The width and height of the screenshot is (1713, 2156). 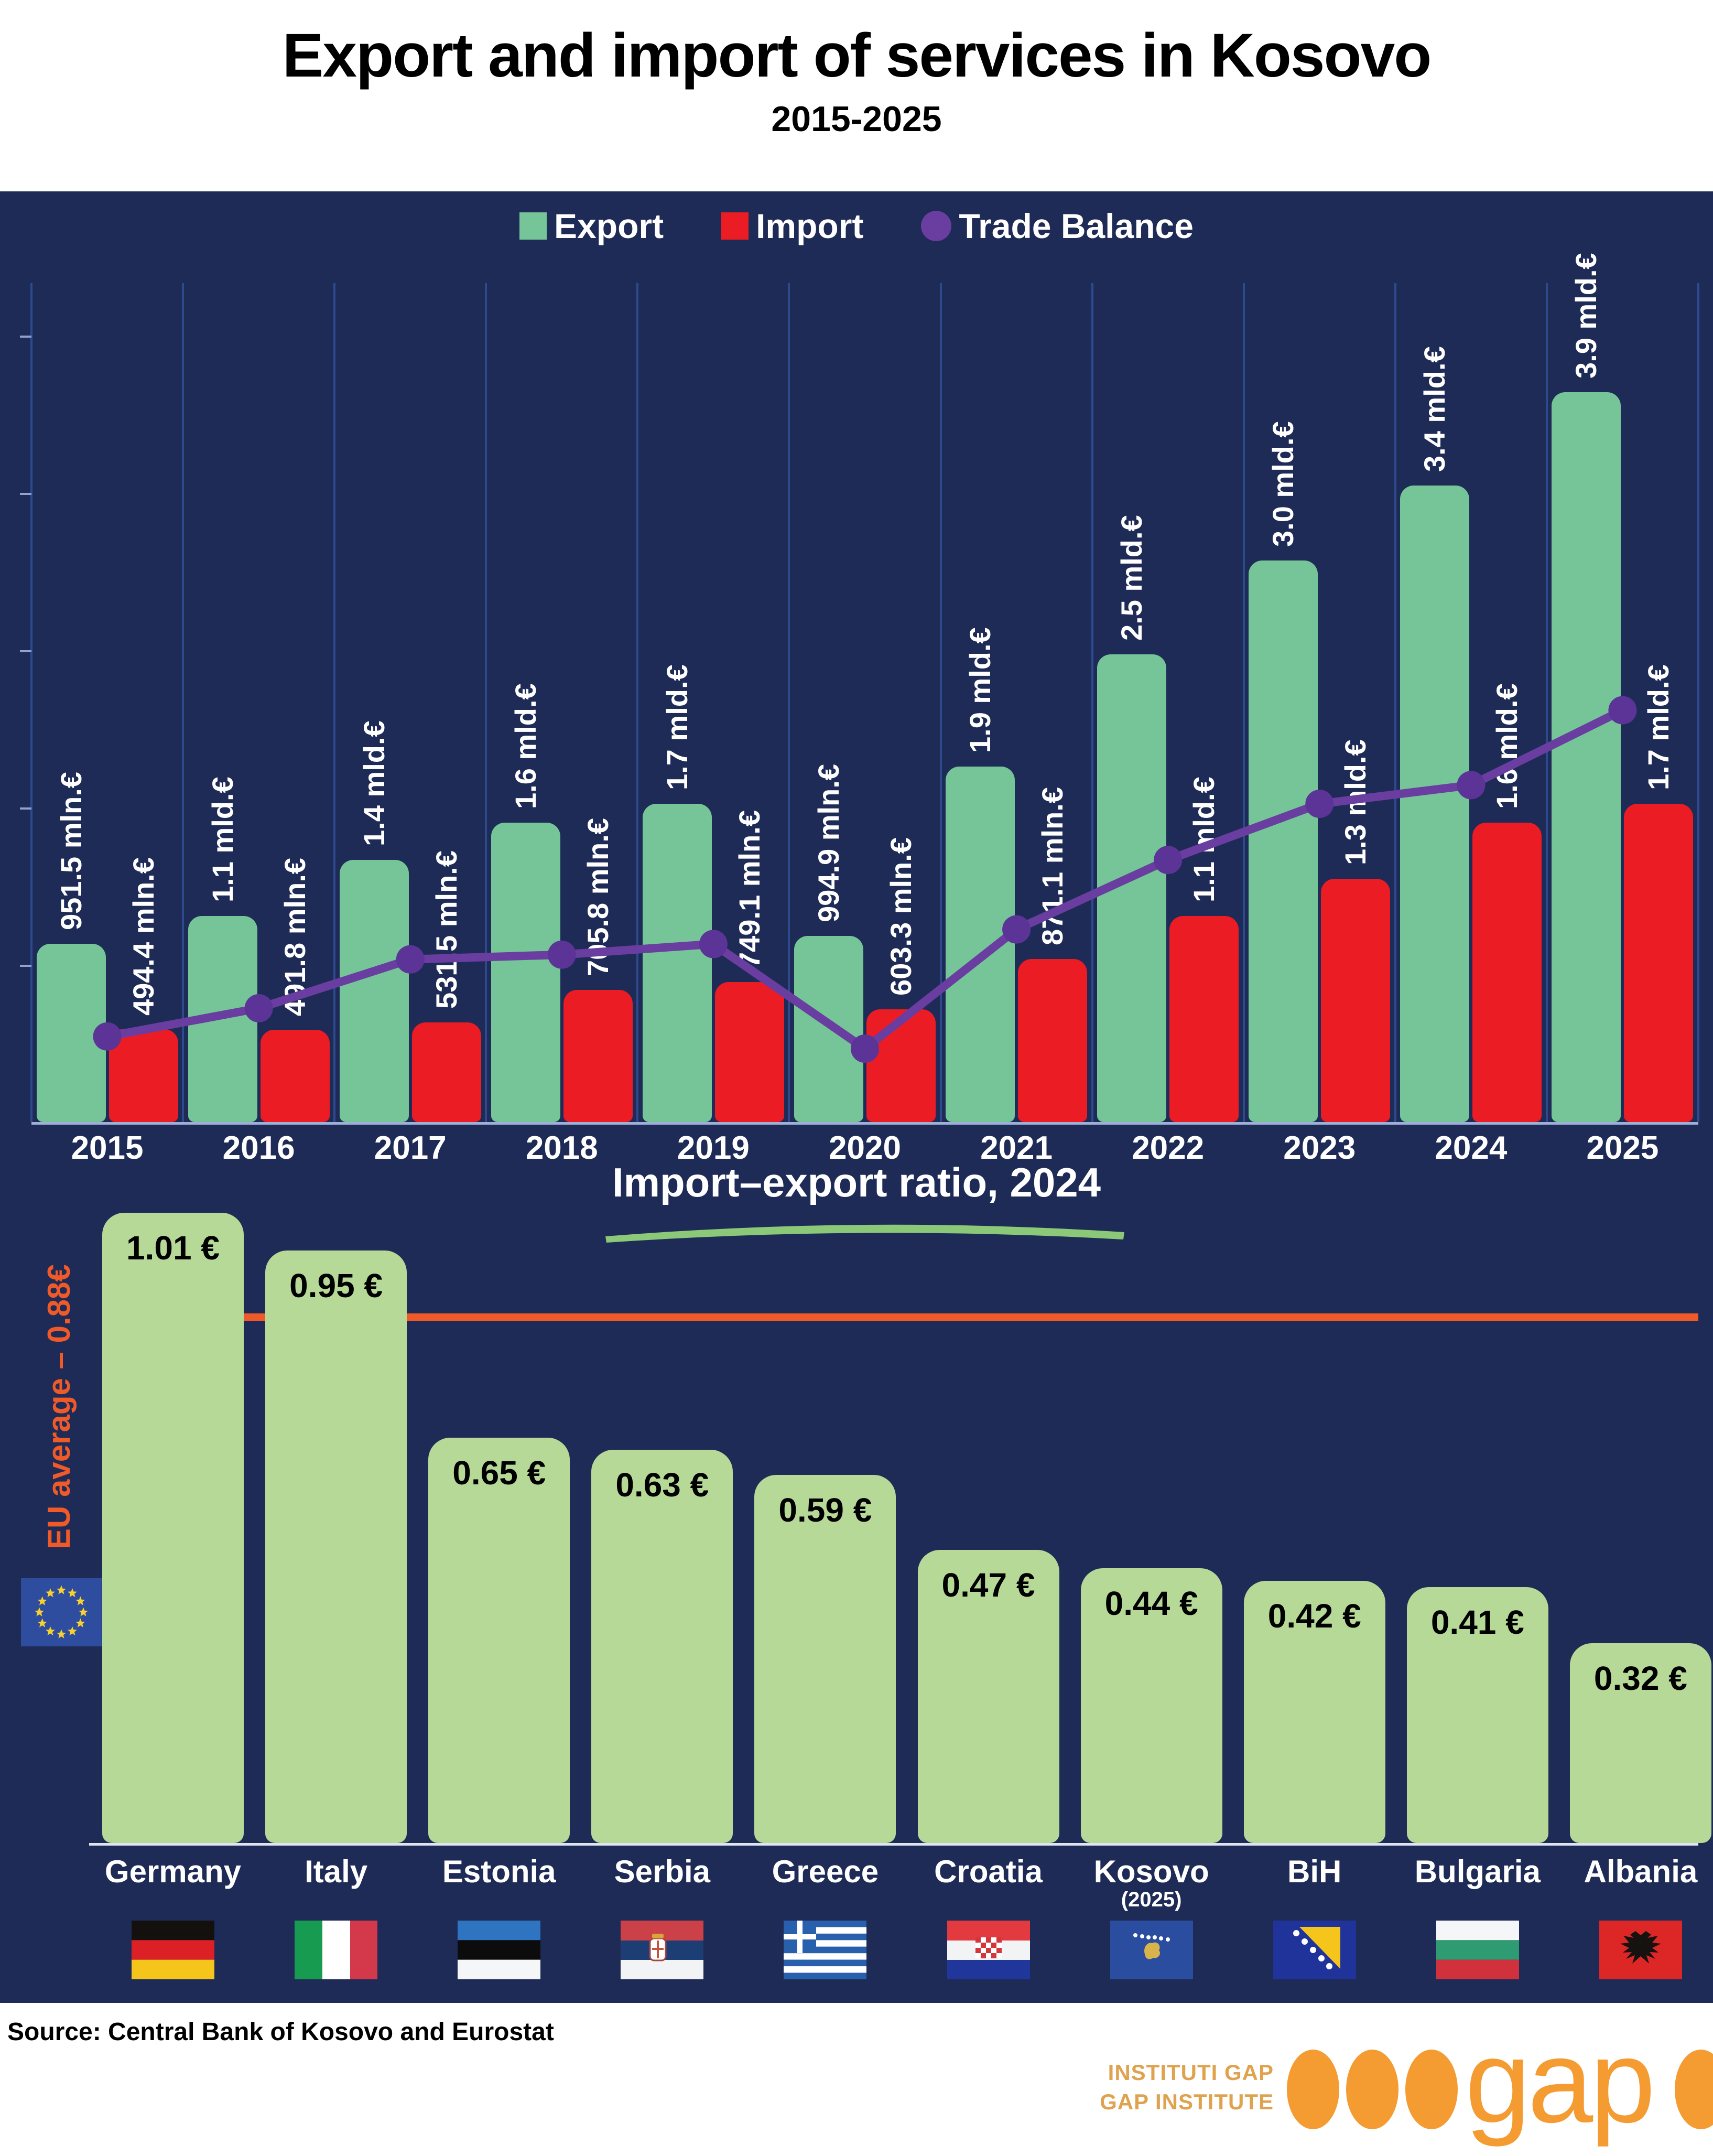 What do you see at coordinates (1187, 2101) in the screenshot?
I see `logo-line2: GAP INSTITUTE` at bounding box center [1187, 2101].